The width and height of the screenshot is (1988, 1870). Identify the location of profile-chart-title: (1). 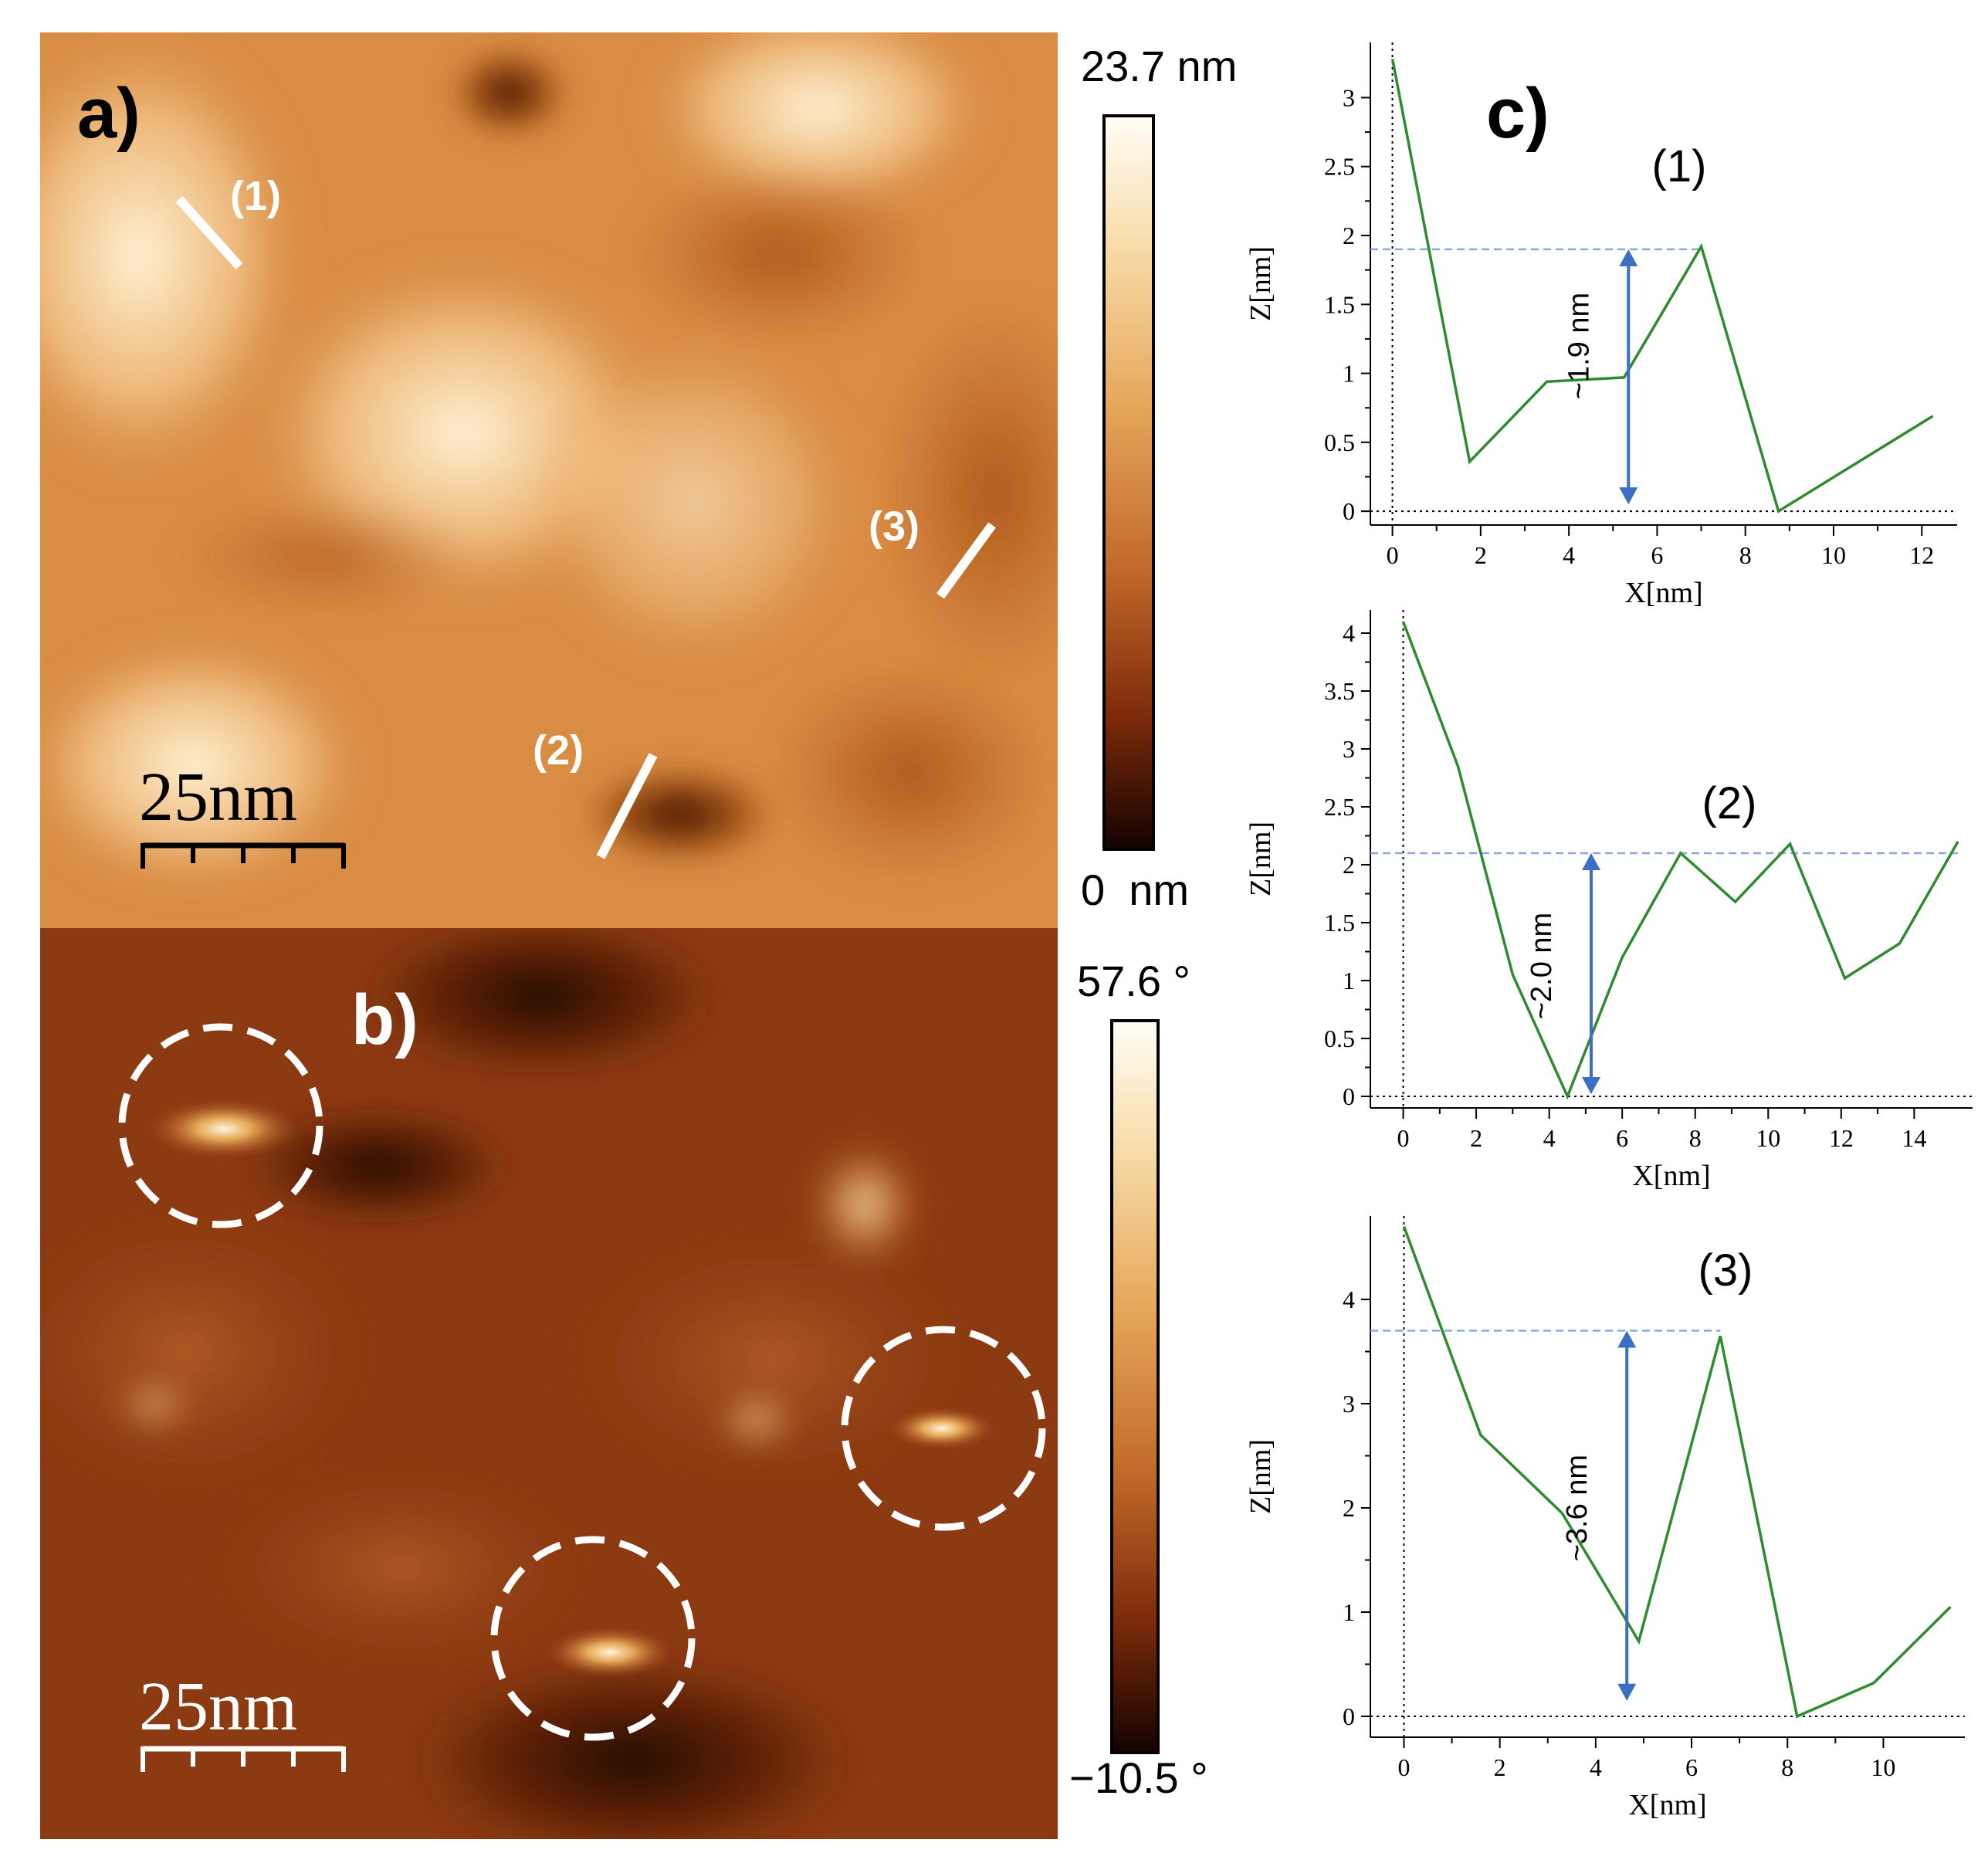
(1679, 166).